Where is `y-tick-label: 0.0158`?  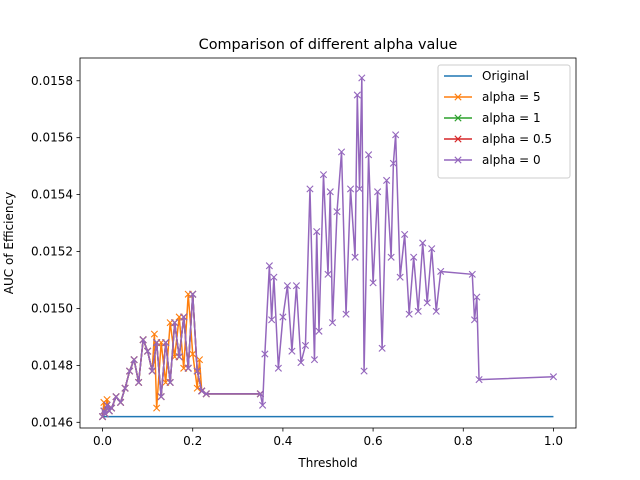 y-tick-label: 0.0158 is located at coordinates (52, 81).